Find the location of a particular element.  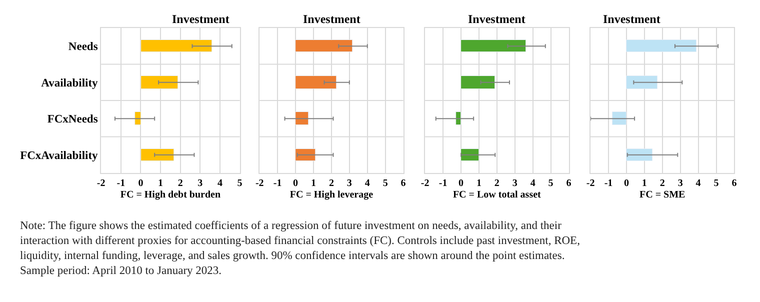

y-tick-label: FCxAvailability is located at coordinates (59, 156).